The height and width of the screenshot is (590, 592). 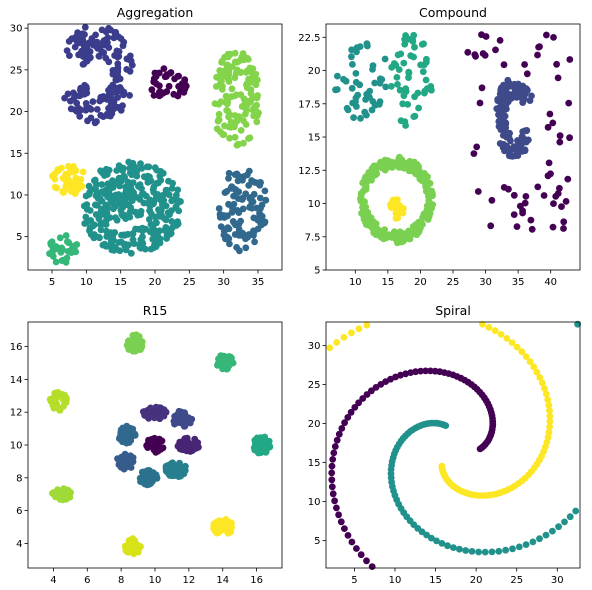 What do you see at coordinates (16, 347) in the screenshot?
I see `y-tick-label: 16` at bounding box center [16, 347].